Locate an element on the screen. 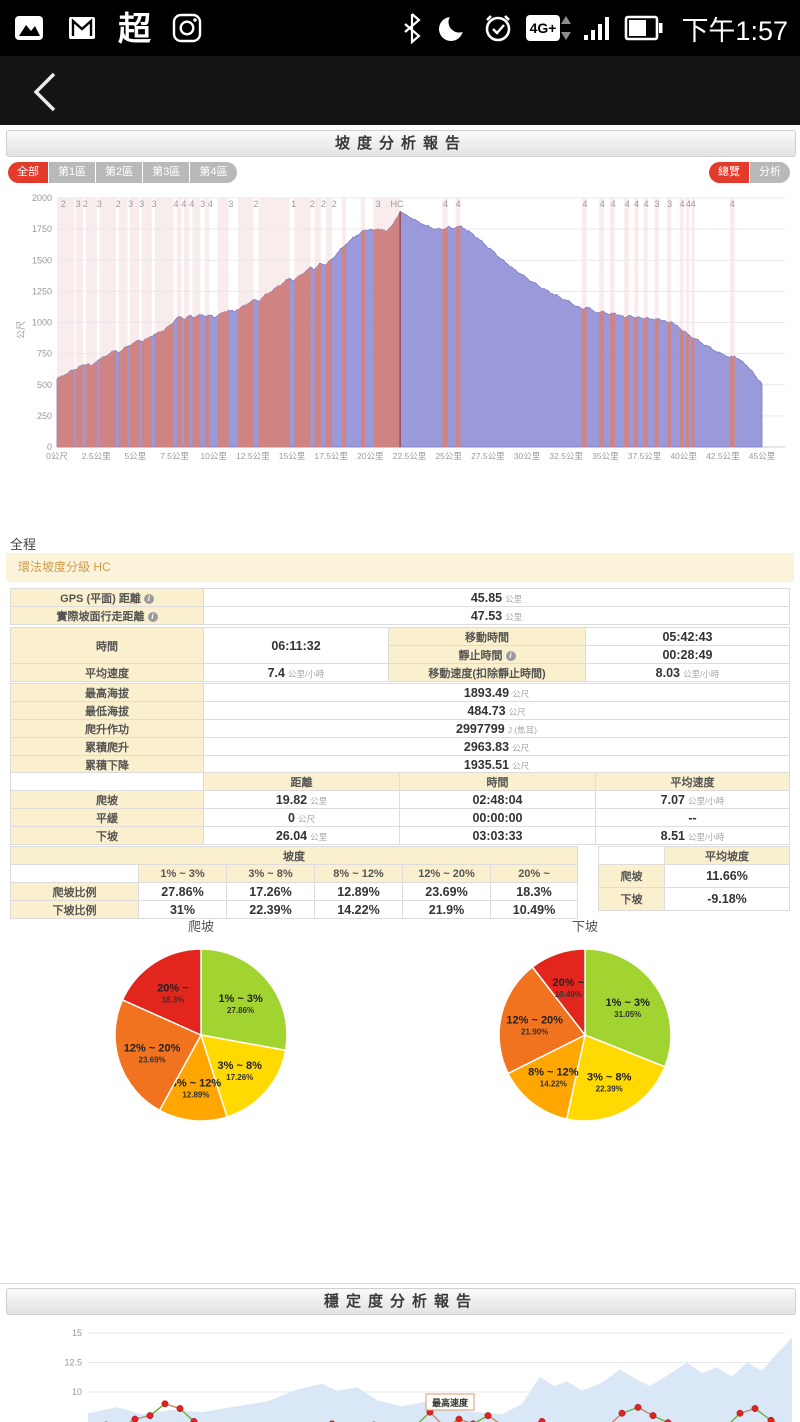  svg-text: 45公里 is located at coordinates (762, 456).